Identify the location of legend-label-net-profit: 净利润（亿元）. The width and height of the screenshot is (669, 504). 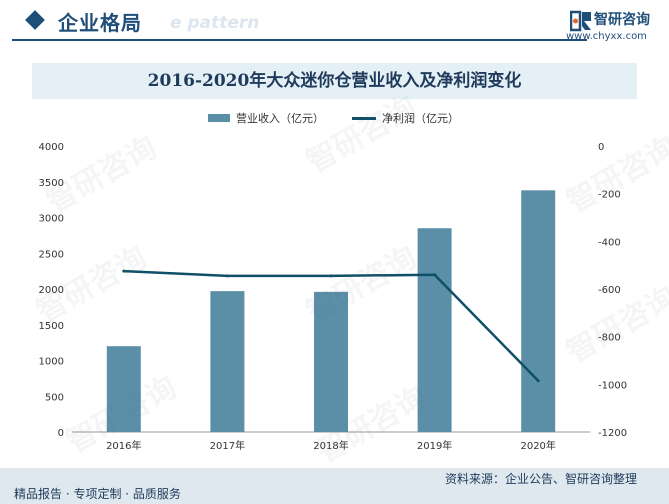
(420, 118).